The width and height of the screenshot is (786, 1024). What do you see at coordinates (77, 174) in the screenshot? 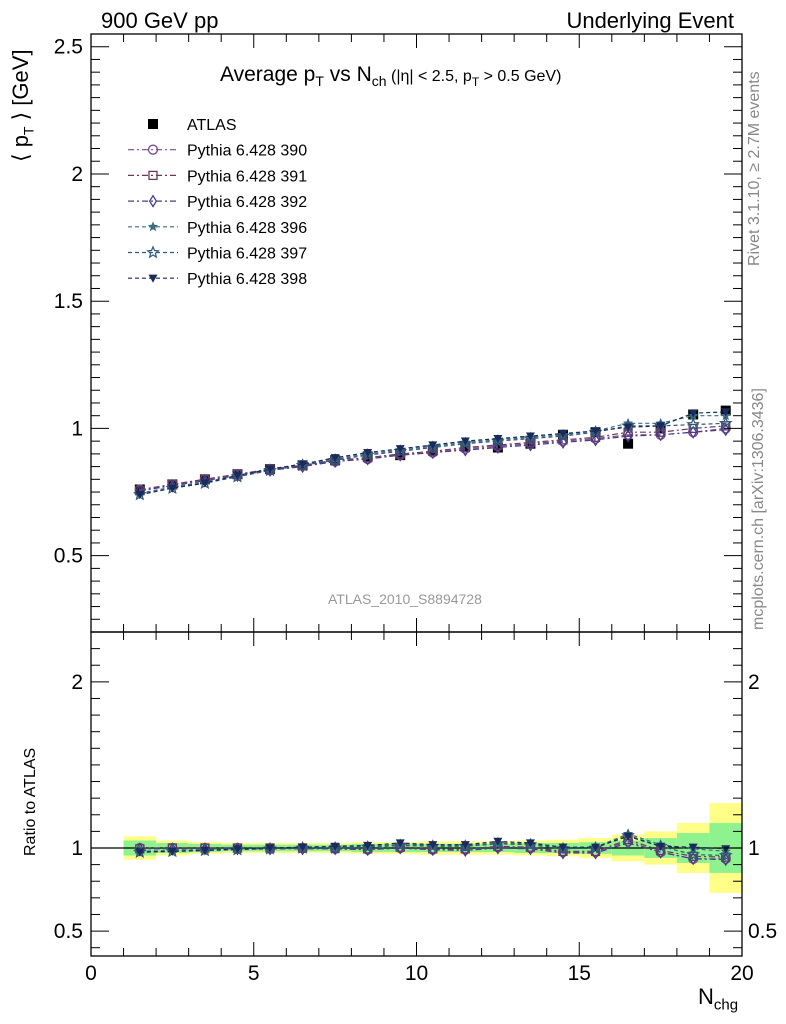
I see `y-tick-label-main: 2` at bounding box center [77, 174].